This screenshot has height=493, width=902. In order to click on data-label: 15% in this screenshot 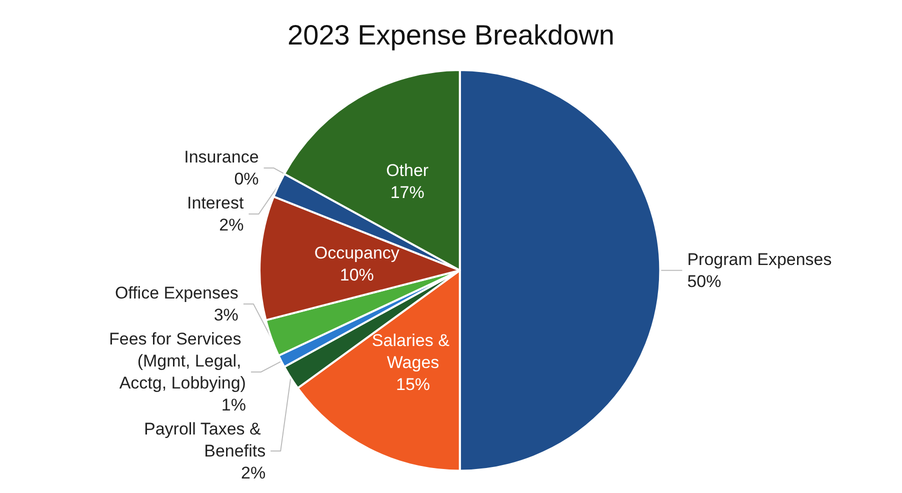, I will do `click(413, 384)`.